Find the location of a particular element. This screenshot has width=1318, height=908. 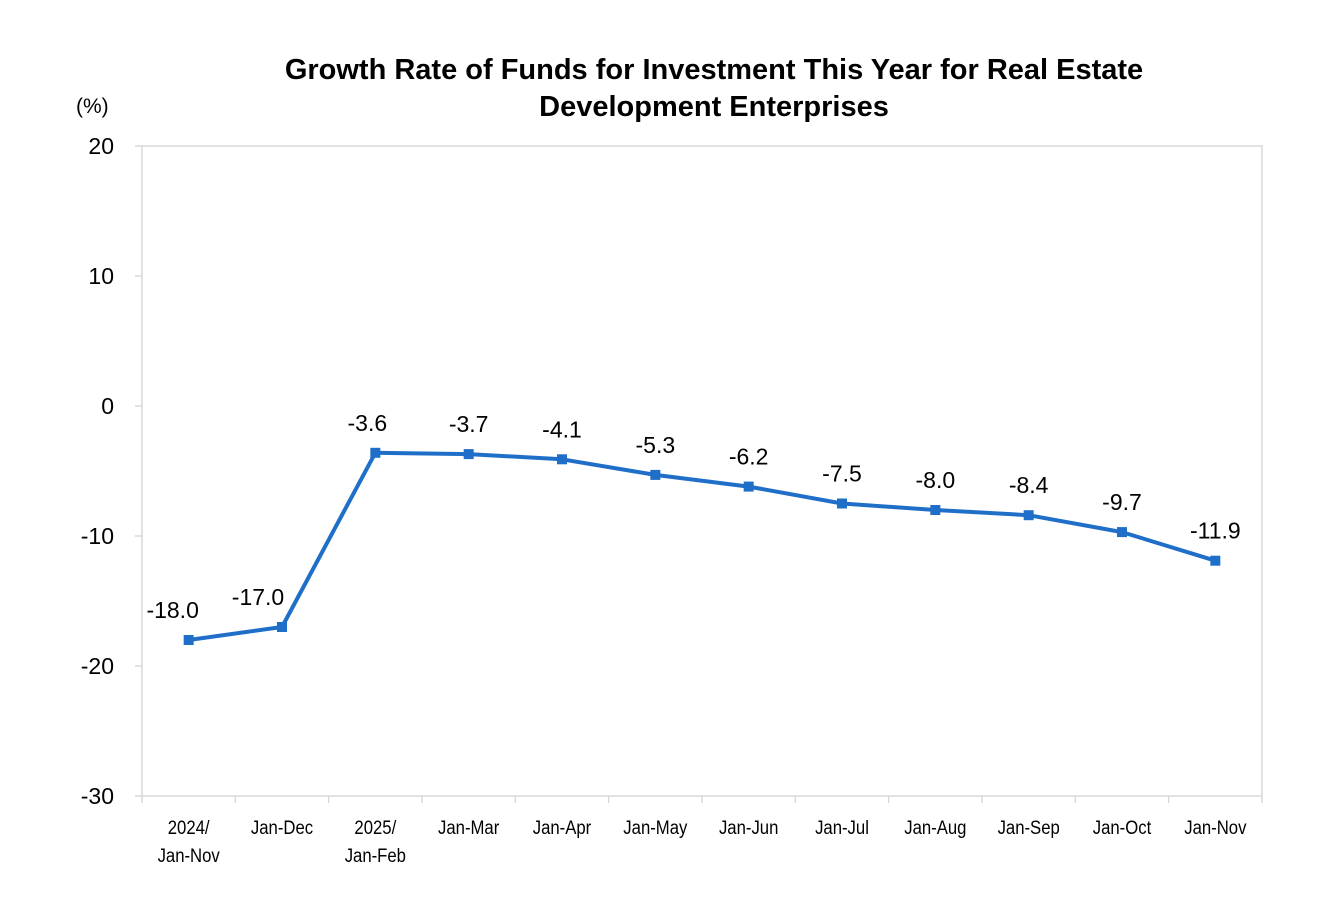

y-tick-label: -20 is located at coordinates (97, 666).